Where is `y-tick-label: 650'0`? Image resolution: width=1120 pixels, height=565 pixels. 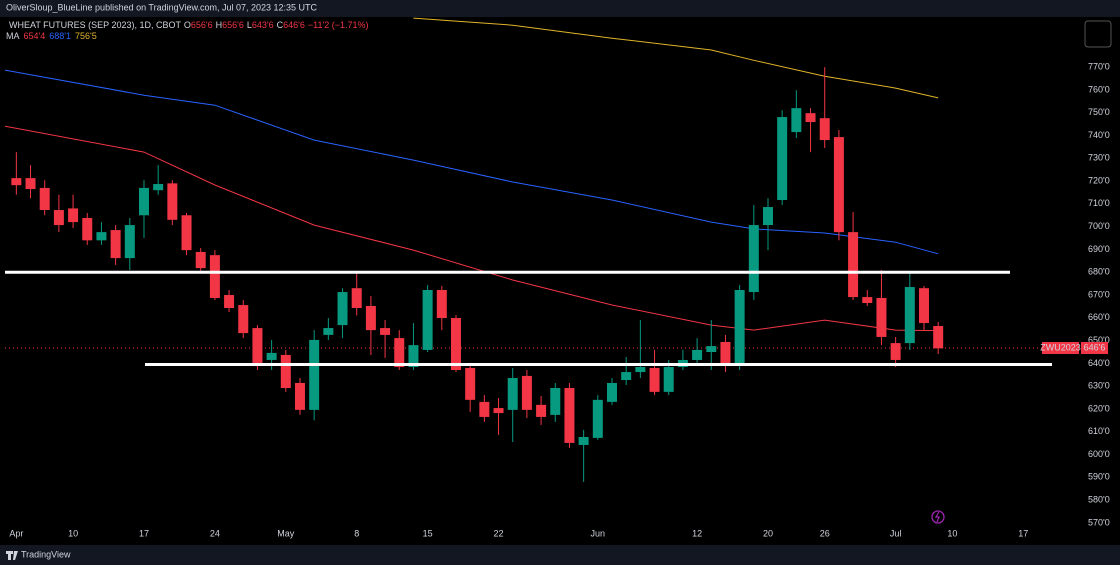
y-tick-label: 650'0 is located at coordinates (1099, 340).